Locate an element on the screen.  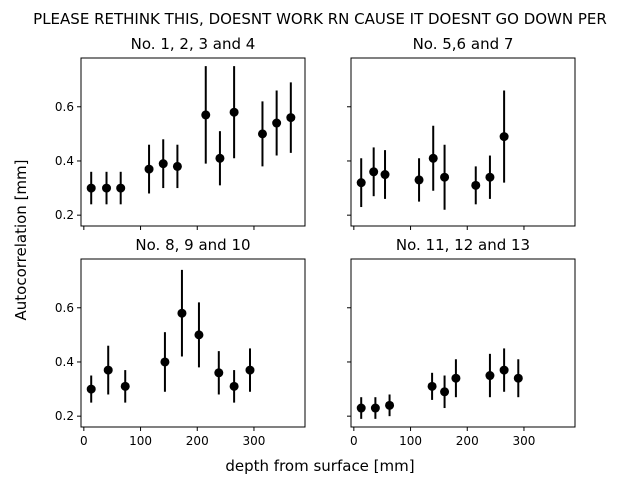
y-axis-label: Autocorrelation [mm] is located at coordinates (21, 239).